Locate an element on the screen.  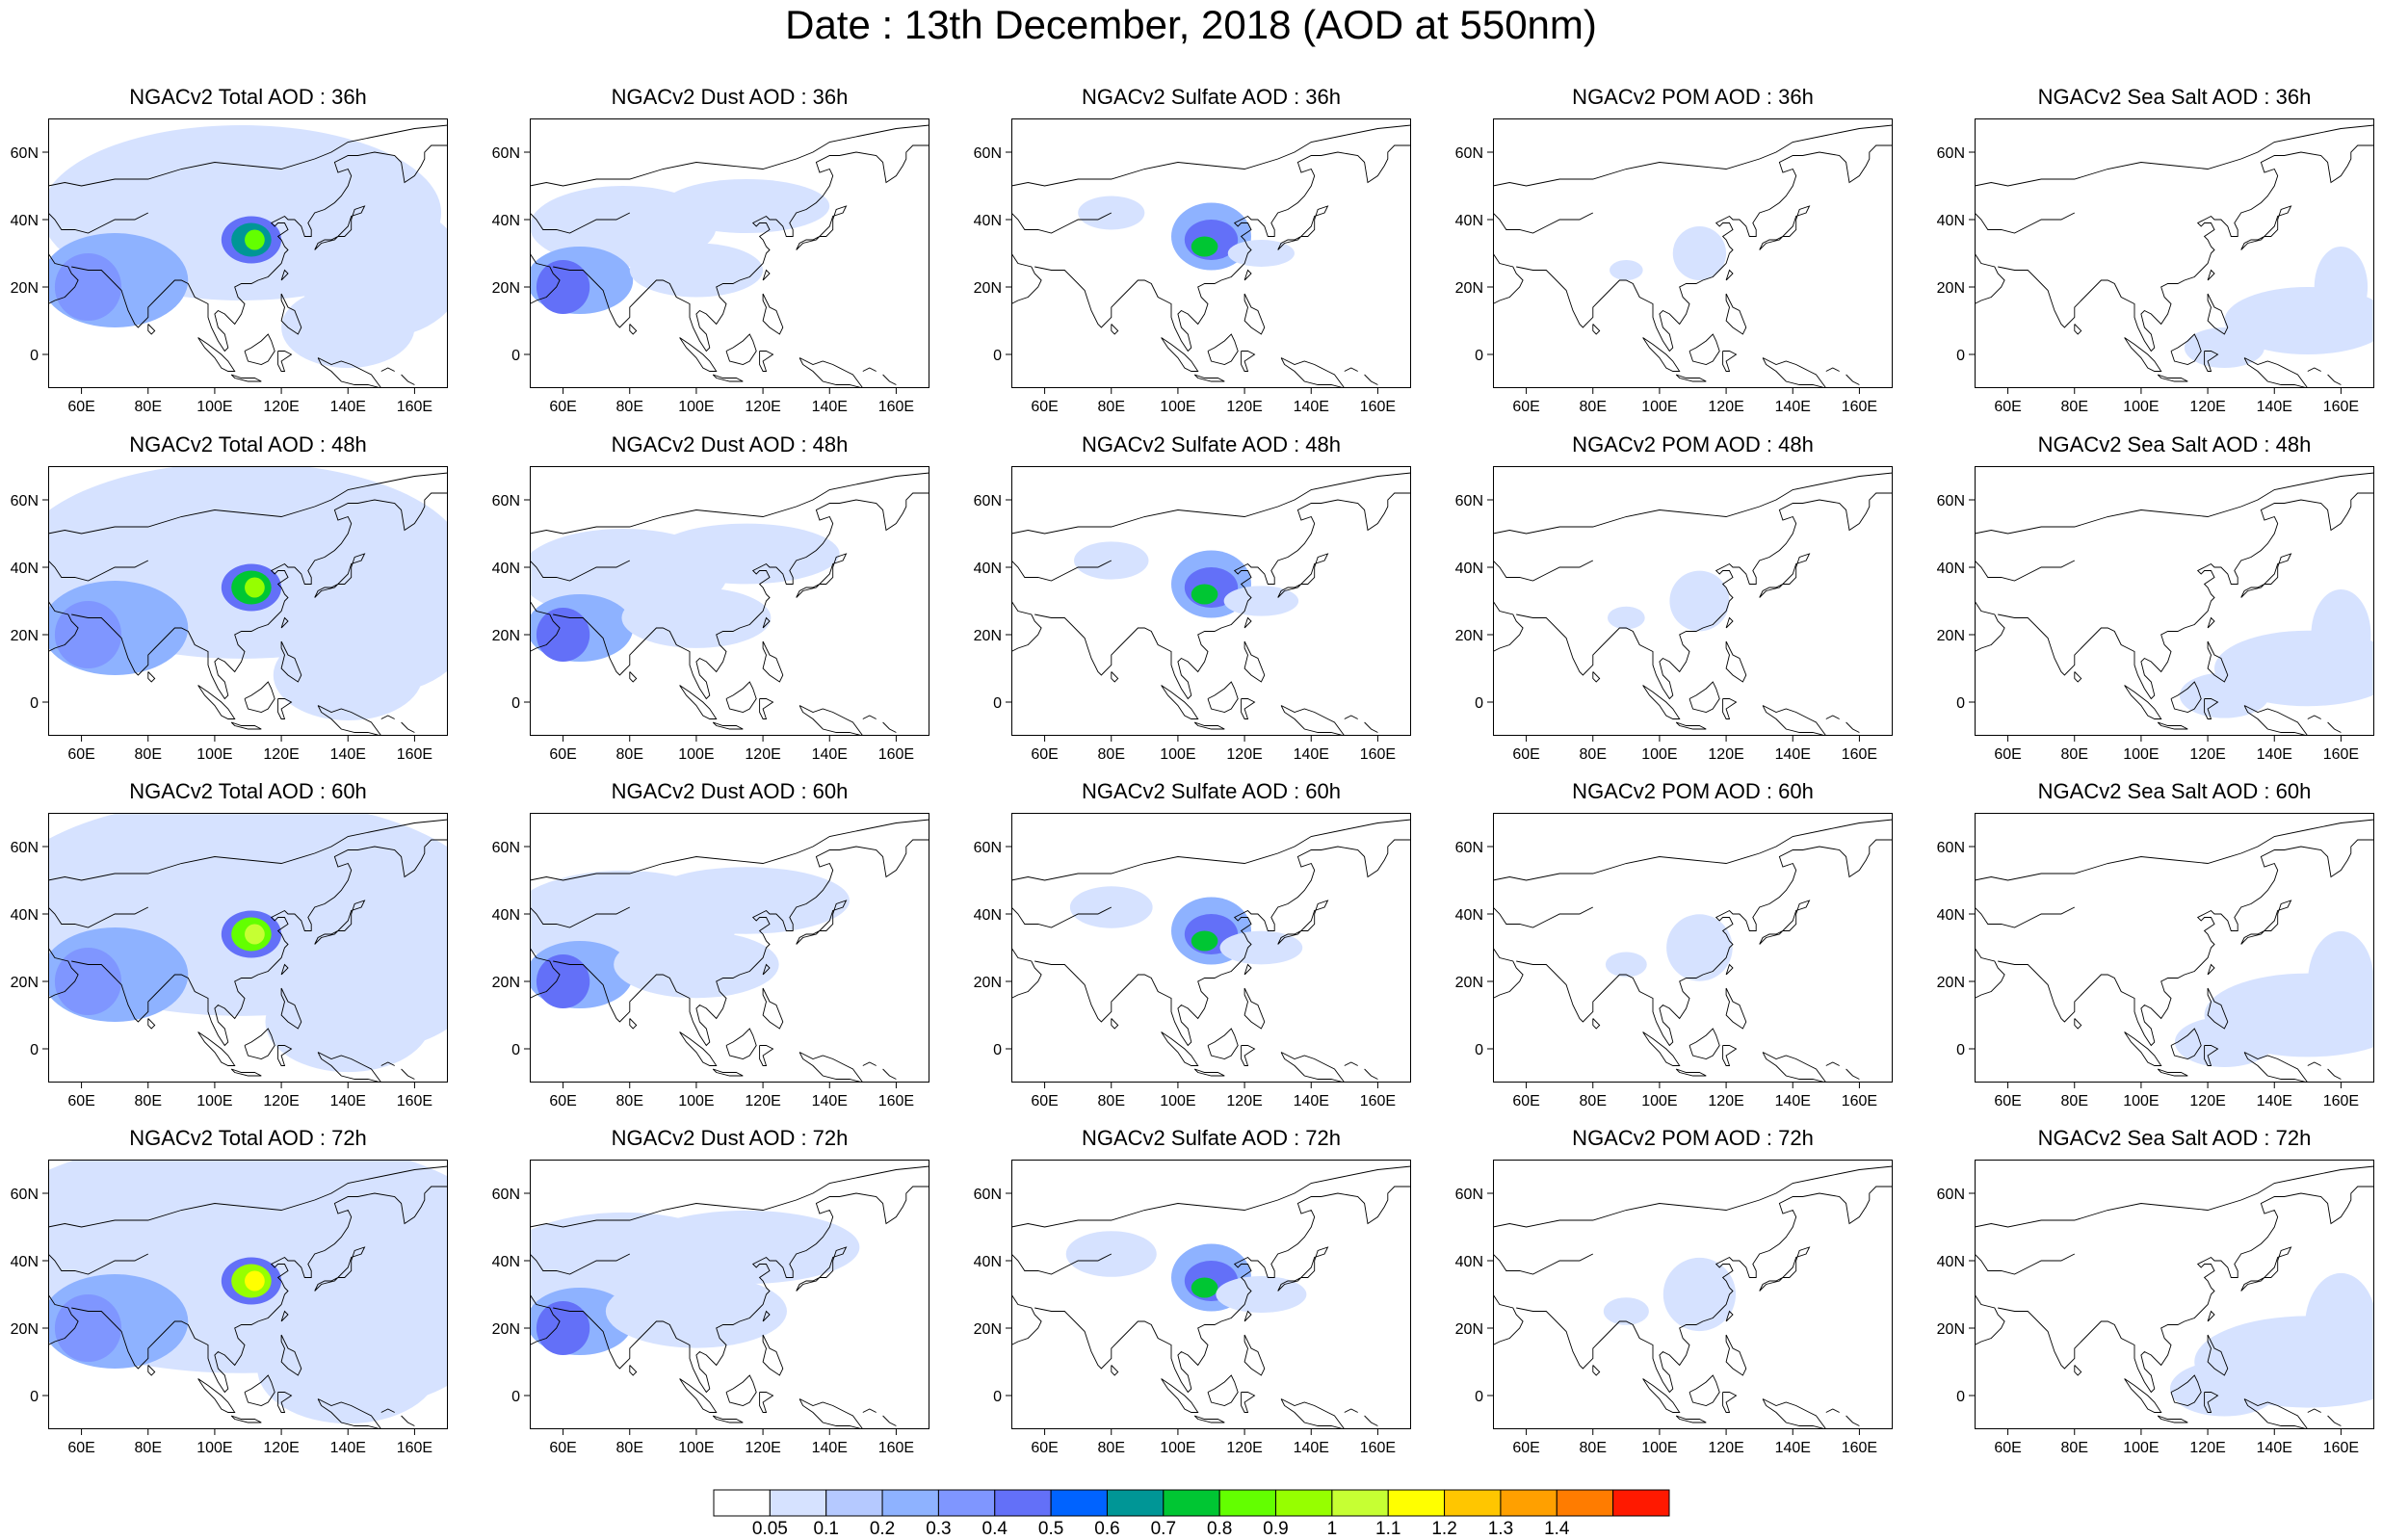
colorbar-label: 0.9 is located at coordinates (1276, 1529).